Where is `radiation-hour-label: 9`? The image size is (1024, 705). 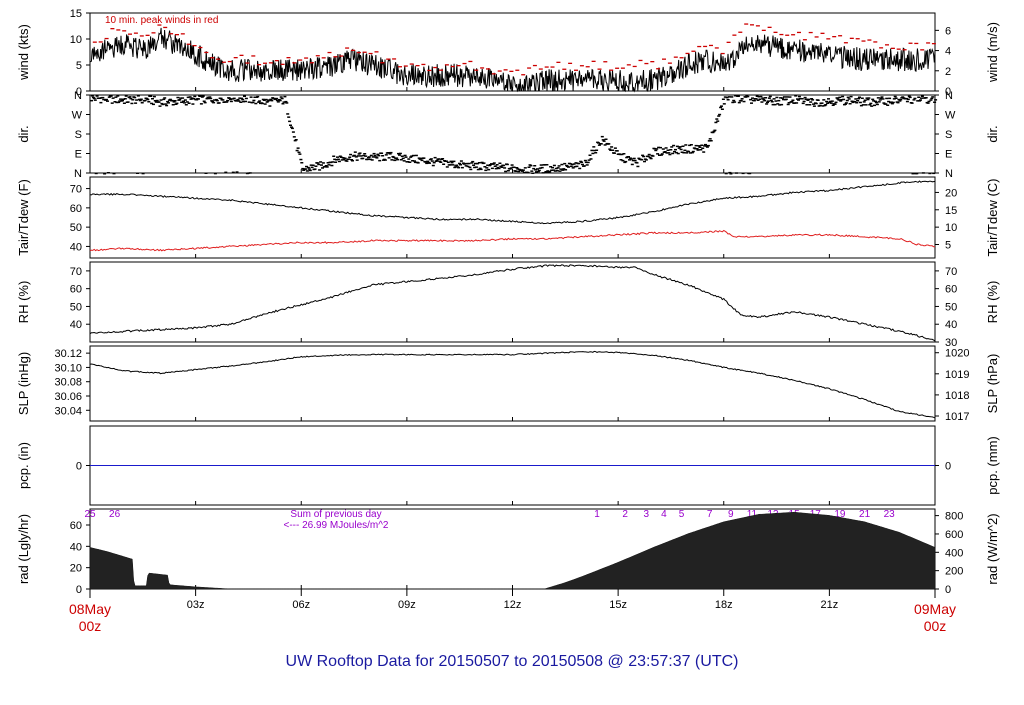
radiation-hour-label: 9 is located at coordinates (731, 514).